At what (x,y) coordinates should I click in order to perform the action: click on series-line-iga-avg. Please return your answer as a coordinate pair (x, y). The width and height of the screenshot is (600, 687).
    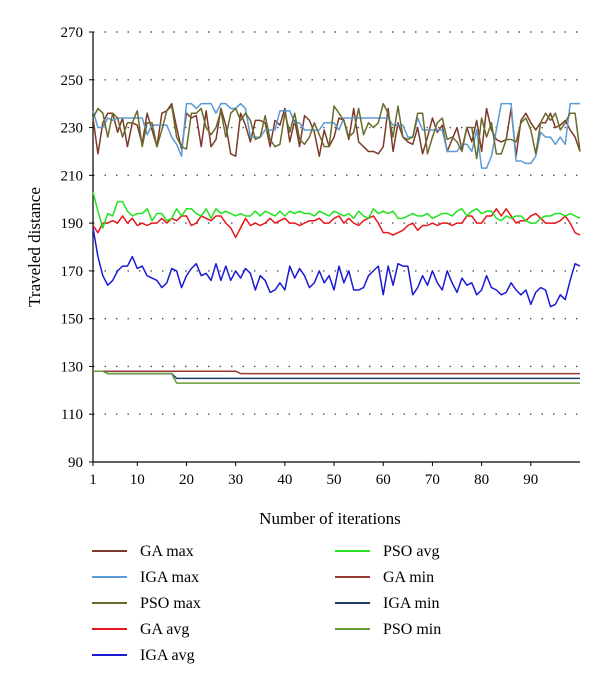
    Looking at the image, I should click on (336, 267).